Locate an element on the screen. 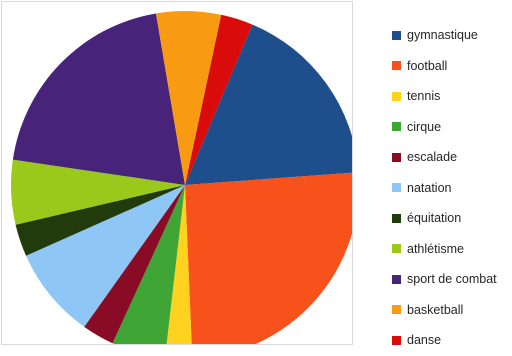 The width and height of the screenshot is (512, 356). legend-item: équitation is located at coordinates (451, 218).